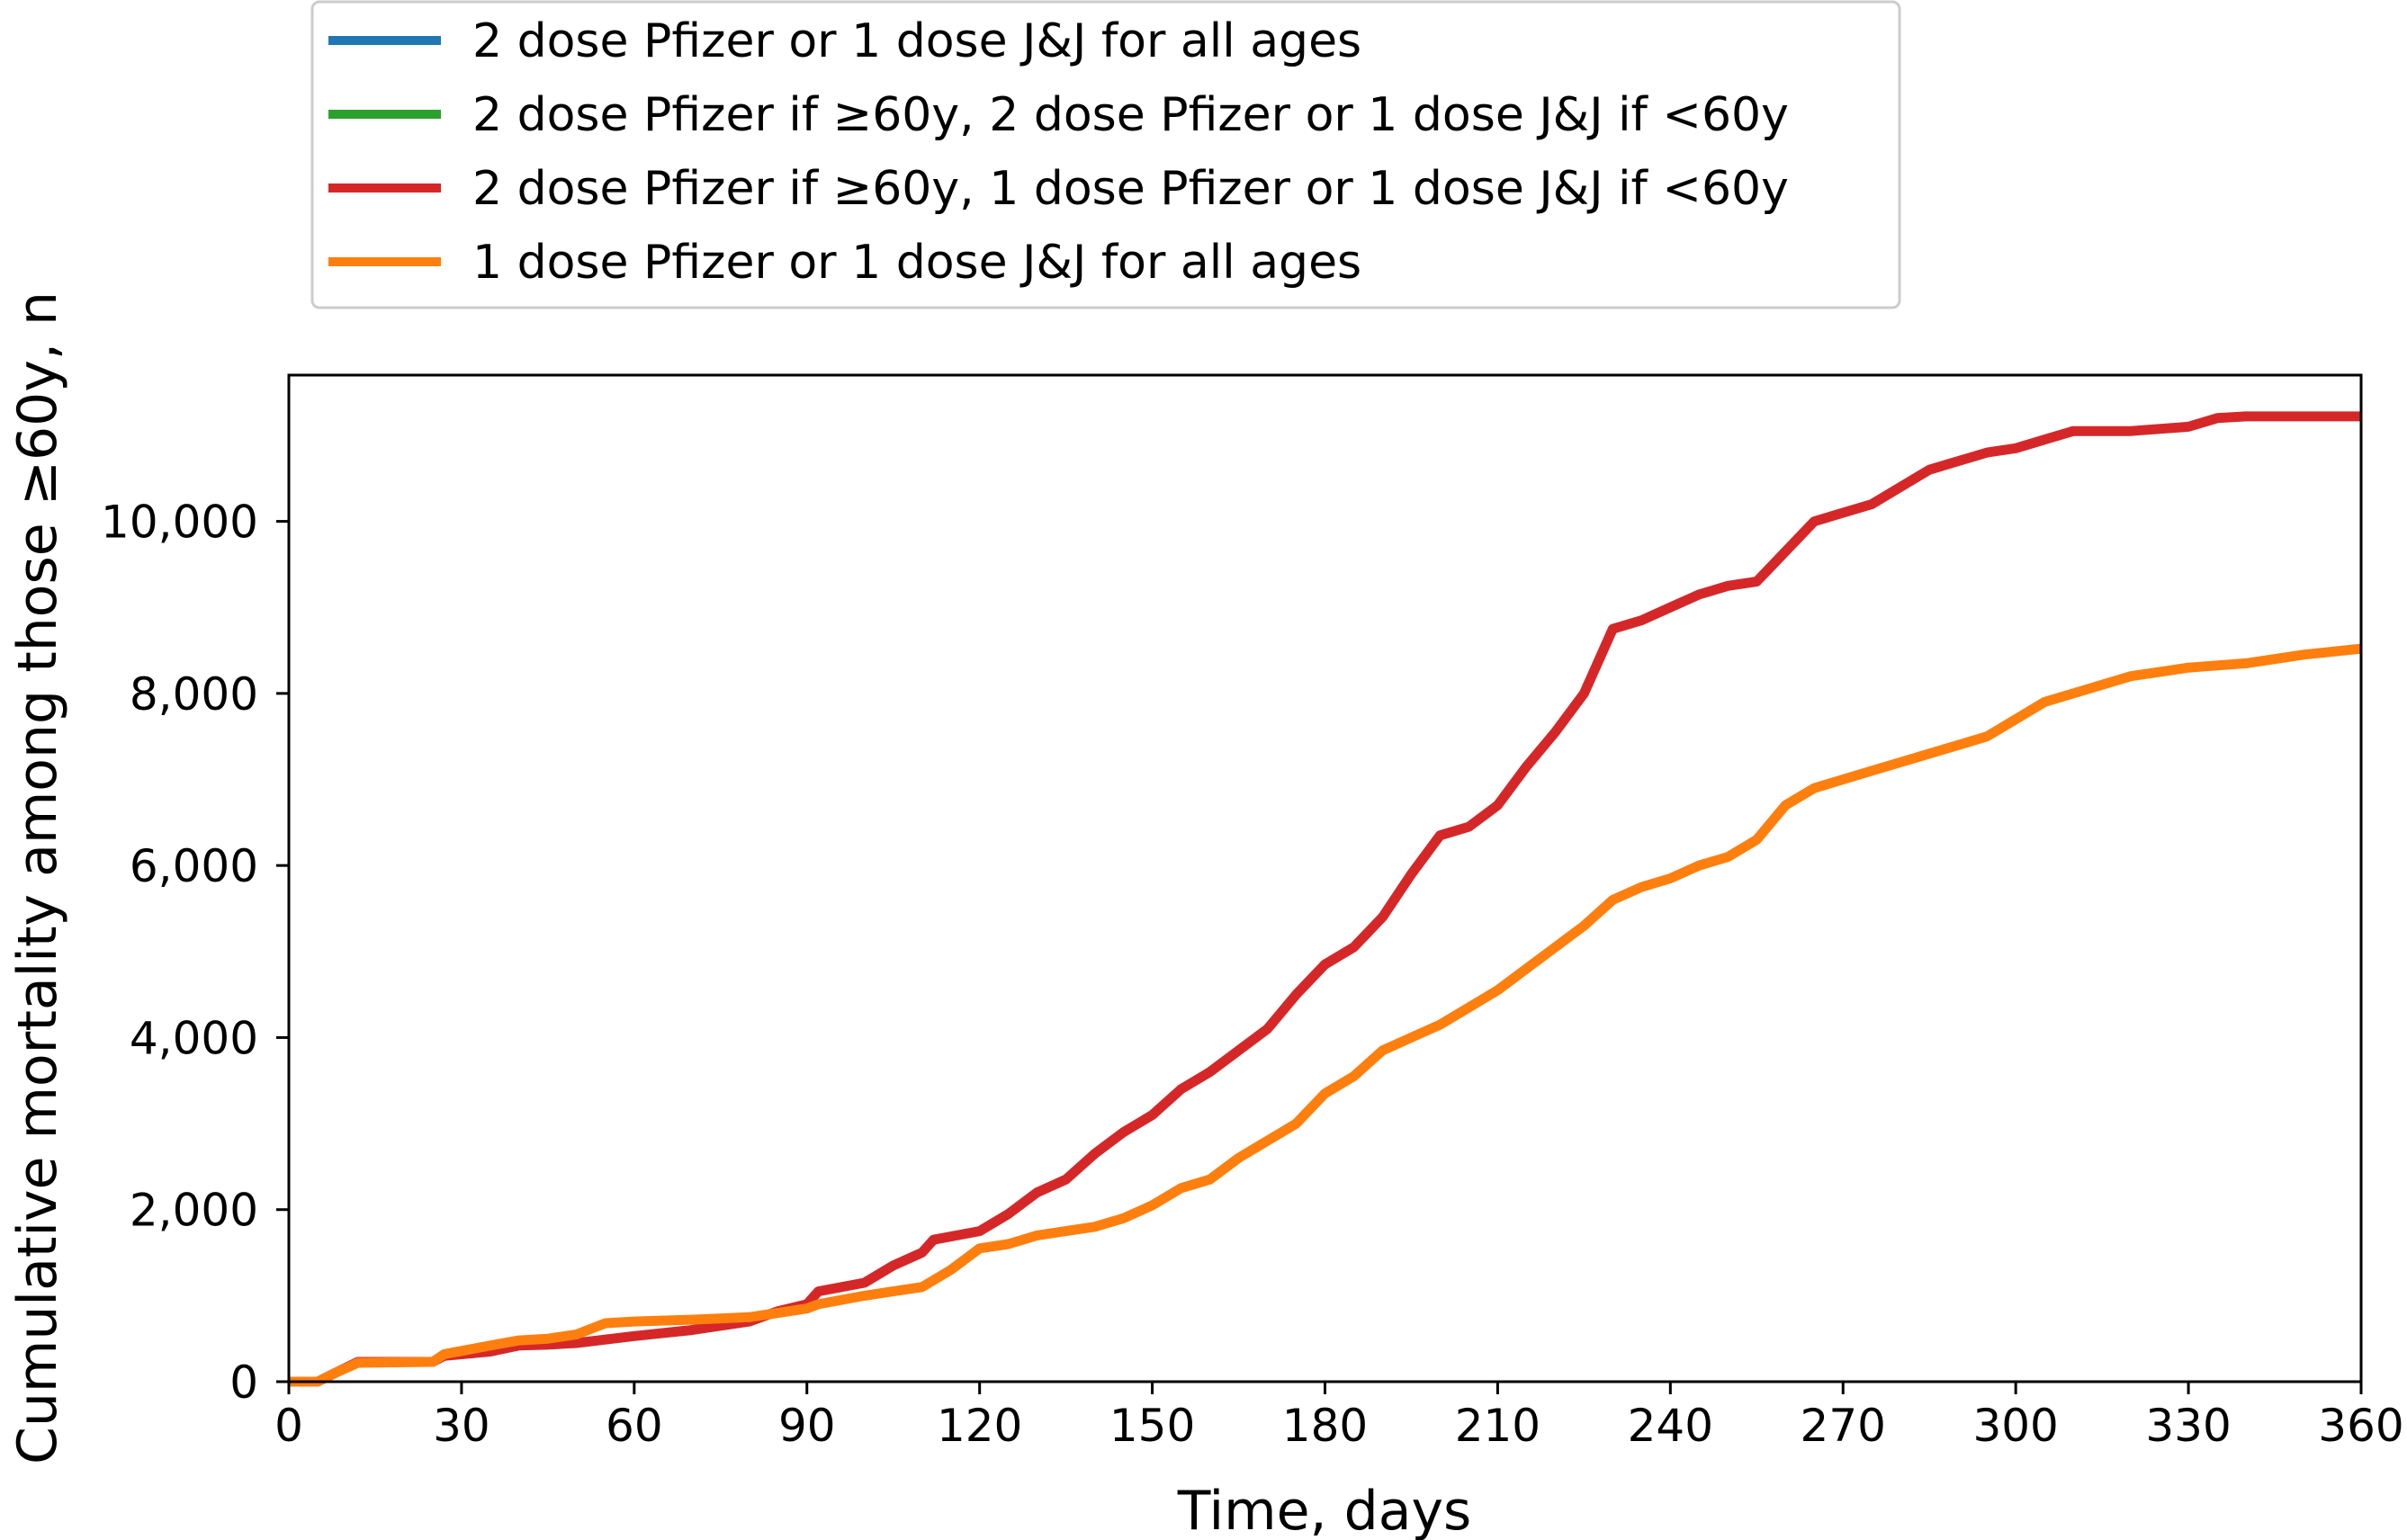 The height and width of the screenshot is (1540, 2407). Describe the element at coordinates (1497, 1426) in the screenshot. I see `x-tick-label: 210` at that location.